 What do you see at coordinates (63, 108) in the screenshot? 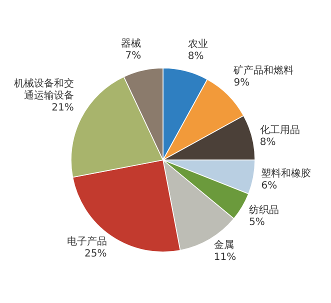
I see `data-label: 21%` at bounding box center [63, 108].